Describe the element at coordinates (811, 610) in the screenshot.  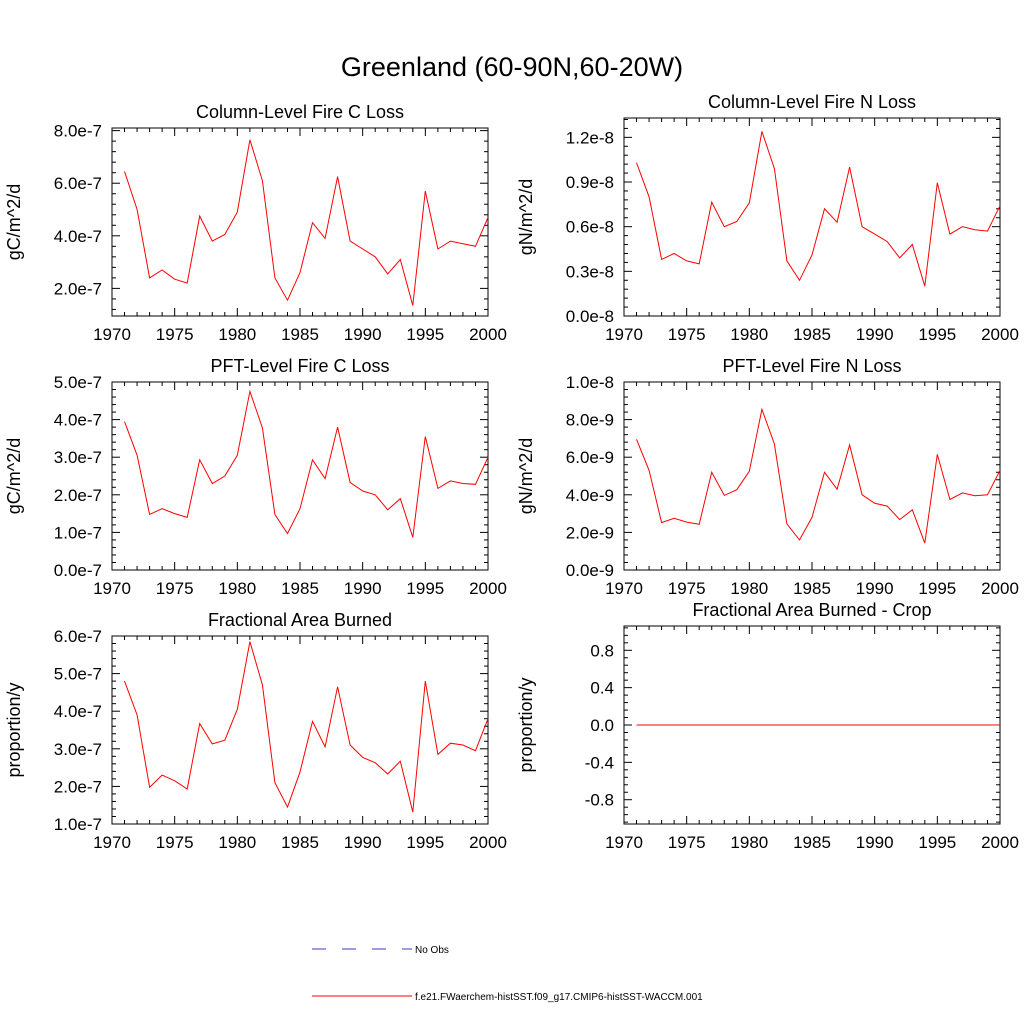
I see `panel-title: Fractional Area Burned - Crop` at that location.